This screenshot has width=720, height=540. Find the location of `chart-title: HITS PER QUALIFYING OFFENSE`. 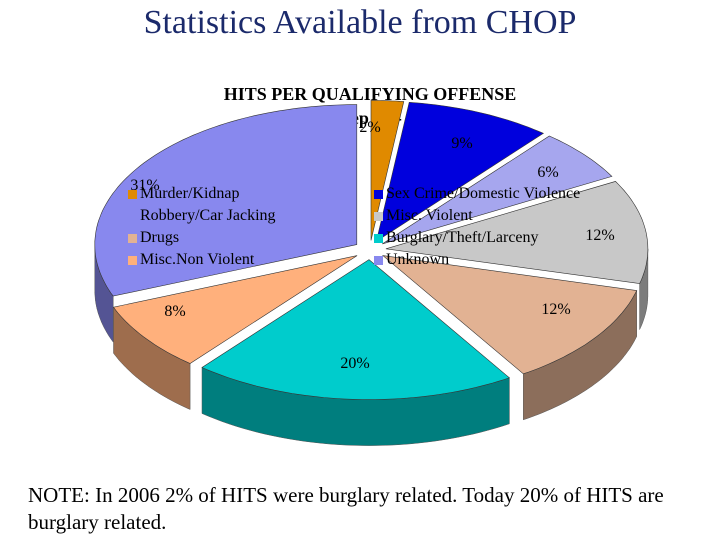

chart-title: HITS PER QUALIFYING OFFENSE is located at coordinates (370, 94).